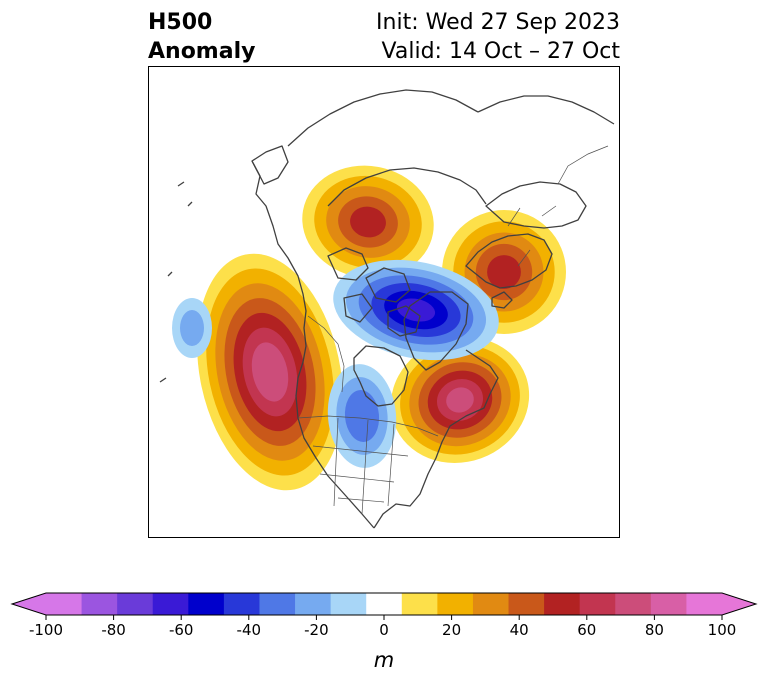  I want to click on colorbar-tick-label: -60, so click(181, 630).